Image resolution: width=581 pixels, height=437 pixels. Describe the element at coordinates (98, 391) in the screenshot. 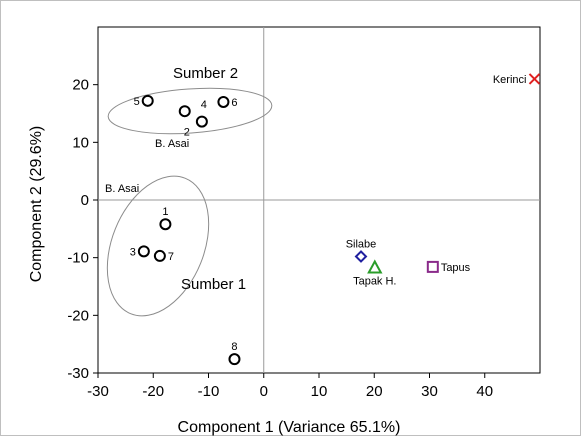

I see `x-tick-label: -30` at that location.